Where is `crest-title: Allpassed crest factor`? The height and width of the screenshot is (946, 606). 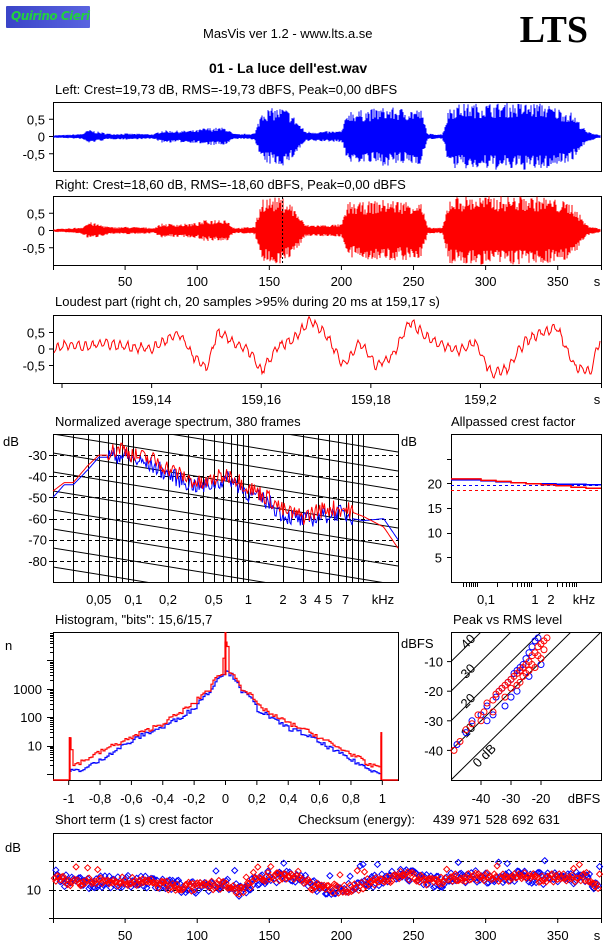 crest-title: Allpassed crest factor is located at coordinates (513, 421).